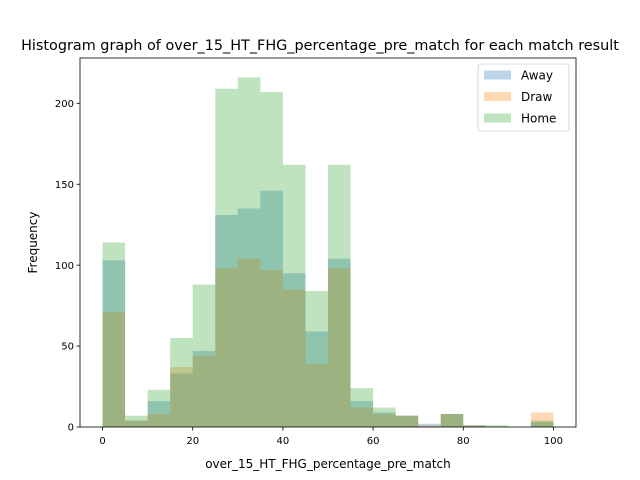 The image size is (640, 480). What do you see at coordinates (192, 441) in the screenshot?
I see `x-tick-label: 20` at bounding box center [192, 441].